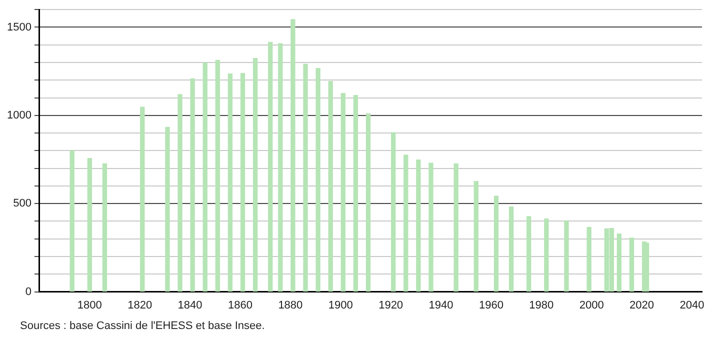 Image resolution: width=710 pixels, height=340 pixels. Describe the element at coordinates (491, 305) in the screenshot. I see `x-tick-label: 1960` at that location.